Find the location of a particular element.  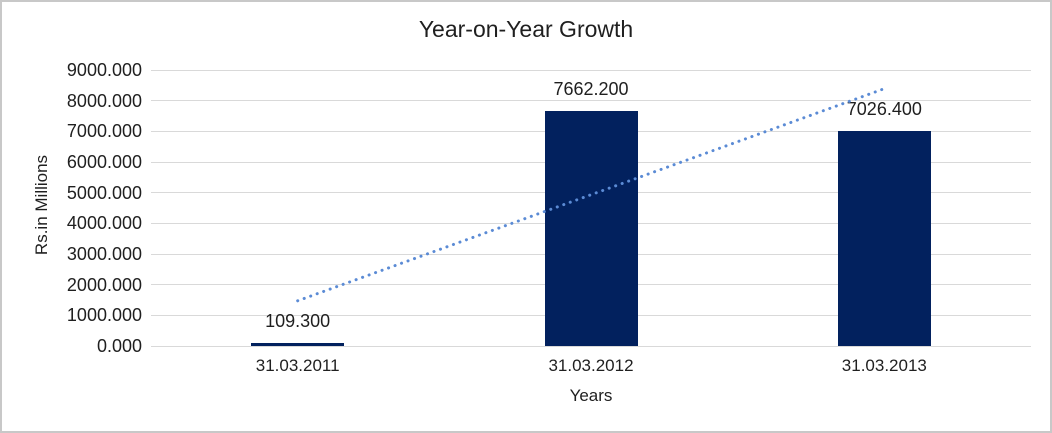

y-tick-label: 4000.000 is located at coordinates (104, 223).